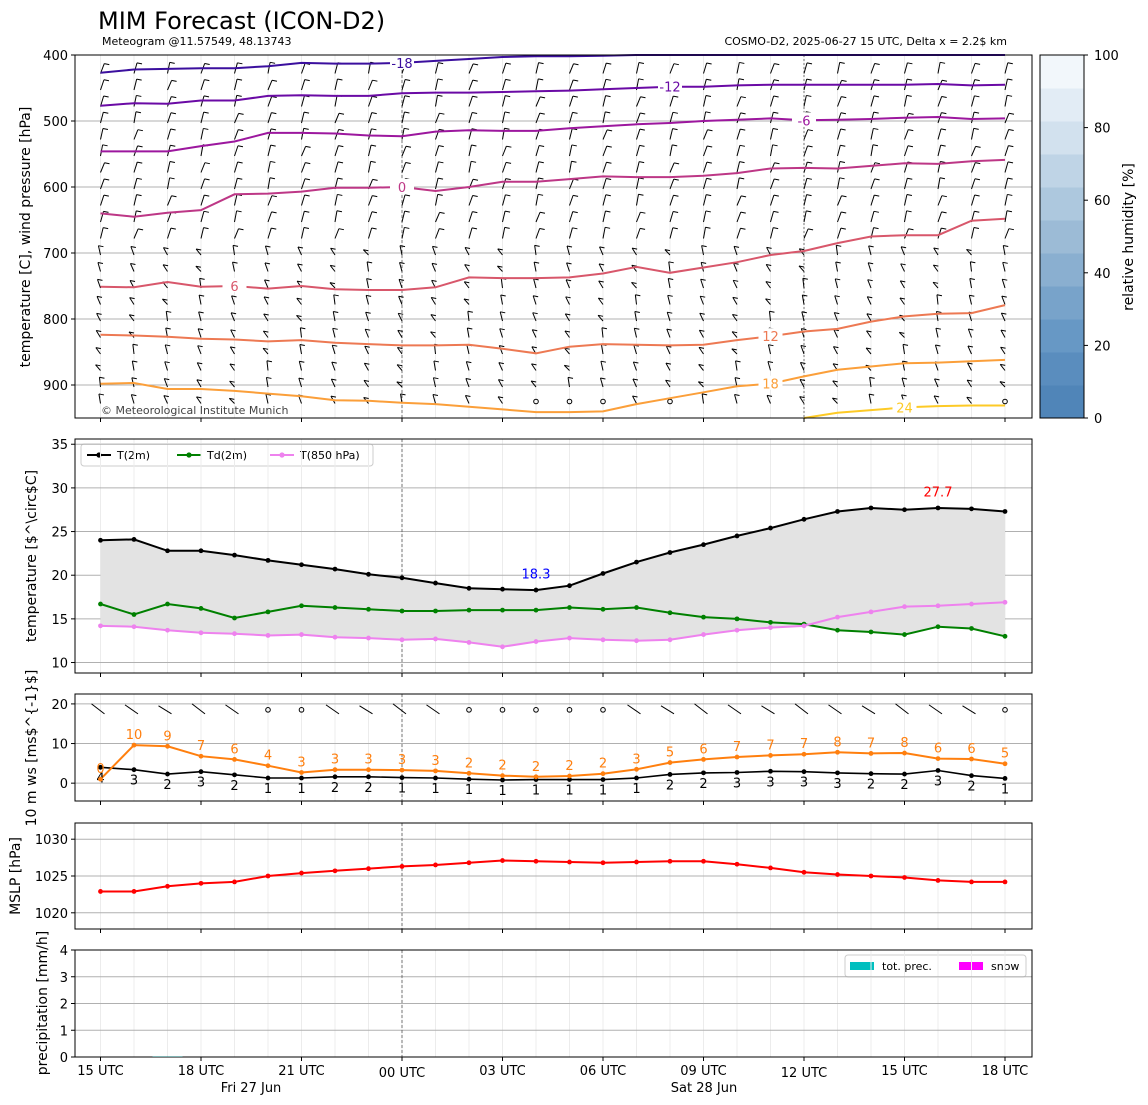 This screenshot has width=1148, height=1105. What do you see at coordinates (1005, 401) in the screenshot?
I see `calm-circle` at bounding box center [1005, 401].